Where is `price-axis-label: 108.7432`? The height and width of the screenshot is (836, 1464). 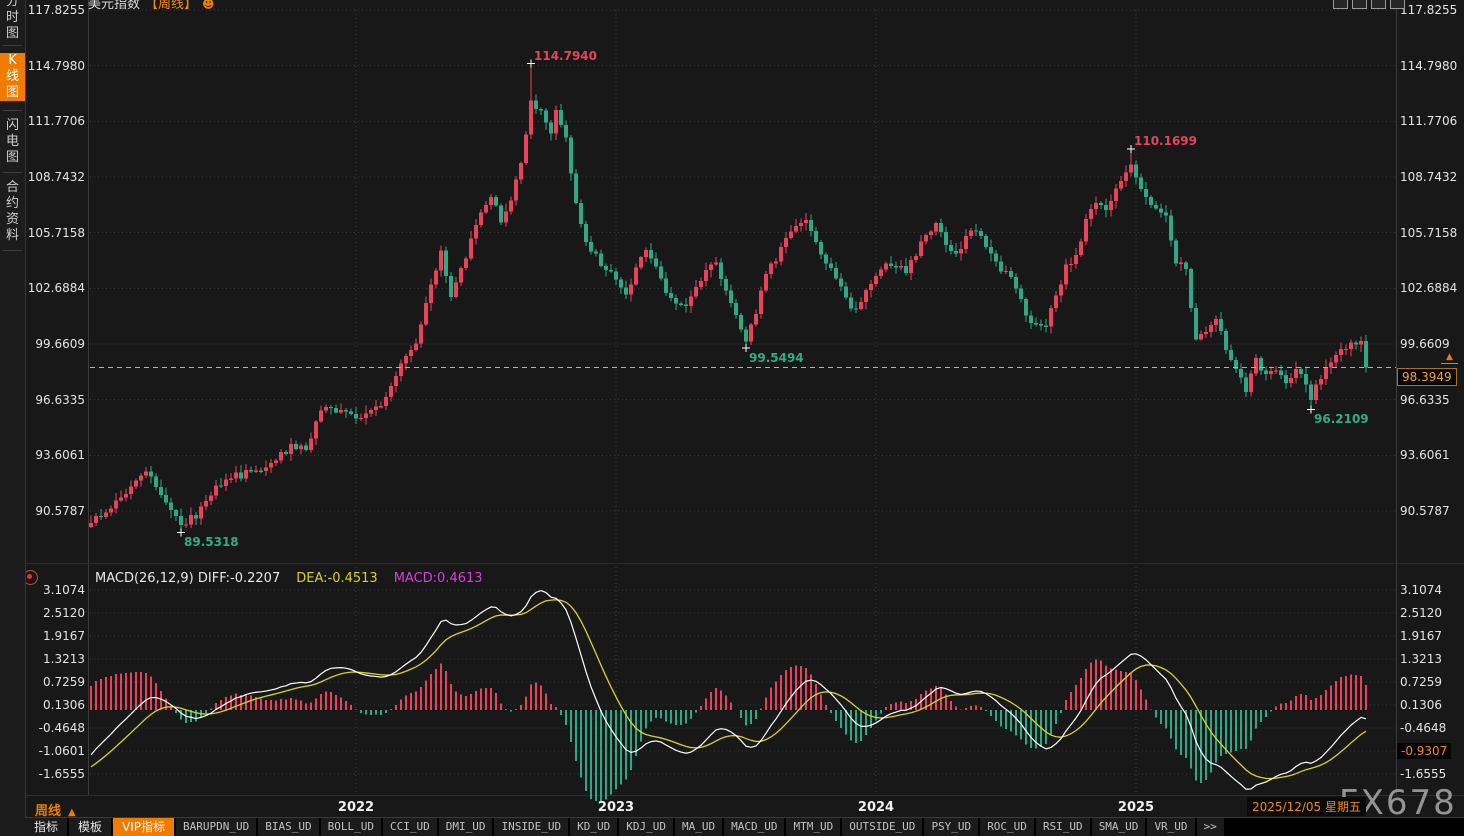
price-axis-label: 108.7432 is located at coordinates (56, 177).